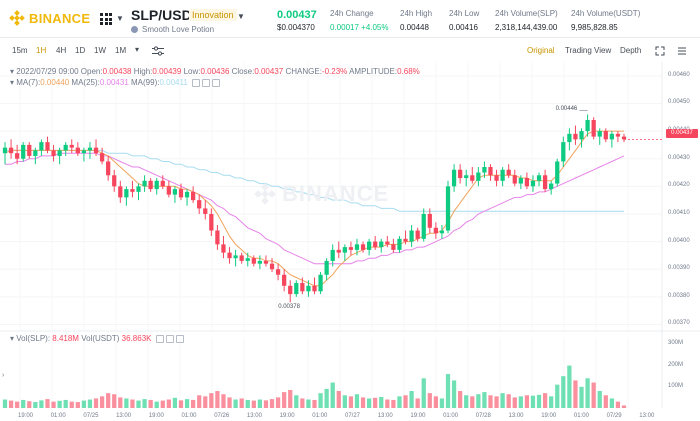 Image resolution: width=700 pixels, height=421 pixels. Describe the element at coordinates (137, 49) in the screenshot. I see `more-intervals-chevron-icon: ▾` at that location.